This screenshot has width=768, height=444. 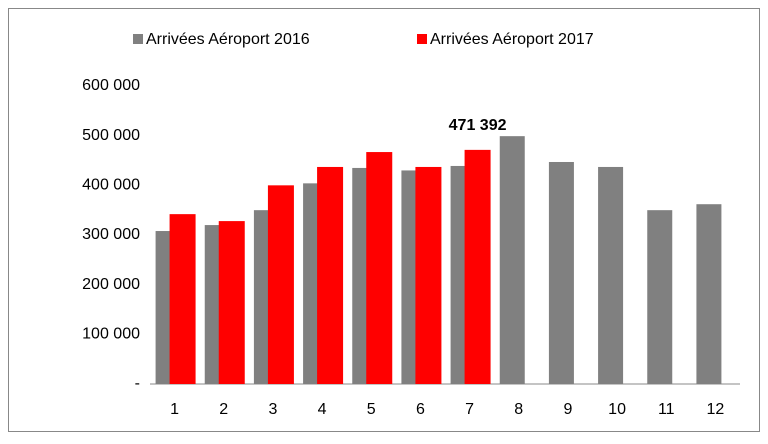 I want to click on x-tick-label: 8, so click(x=518, y=409).